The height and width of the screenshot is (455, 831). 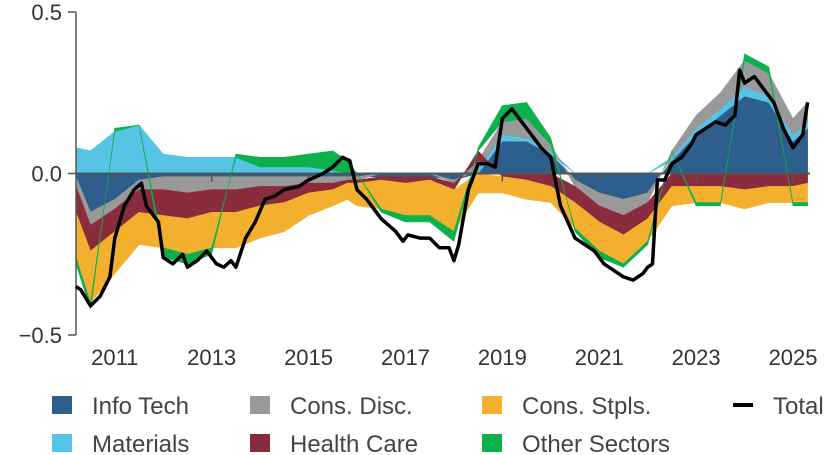 I want to click on x-tick-label: 2023, so click(x=696, y=357).